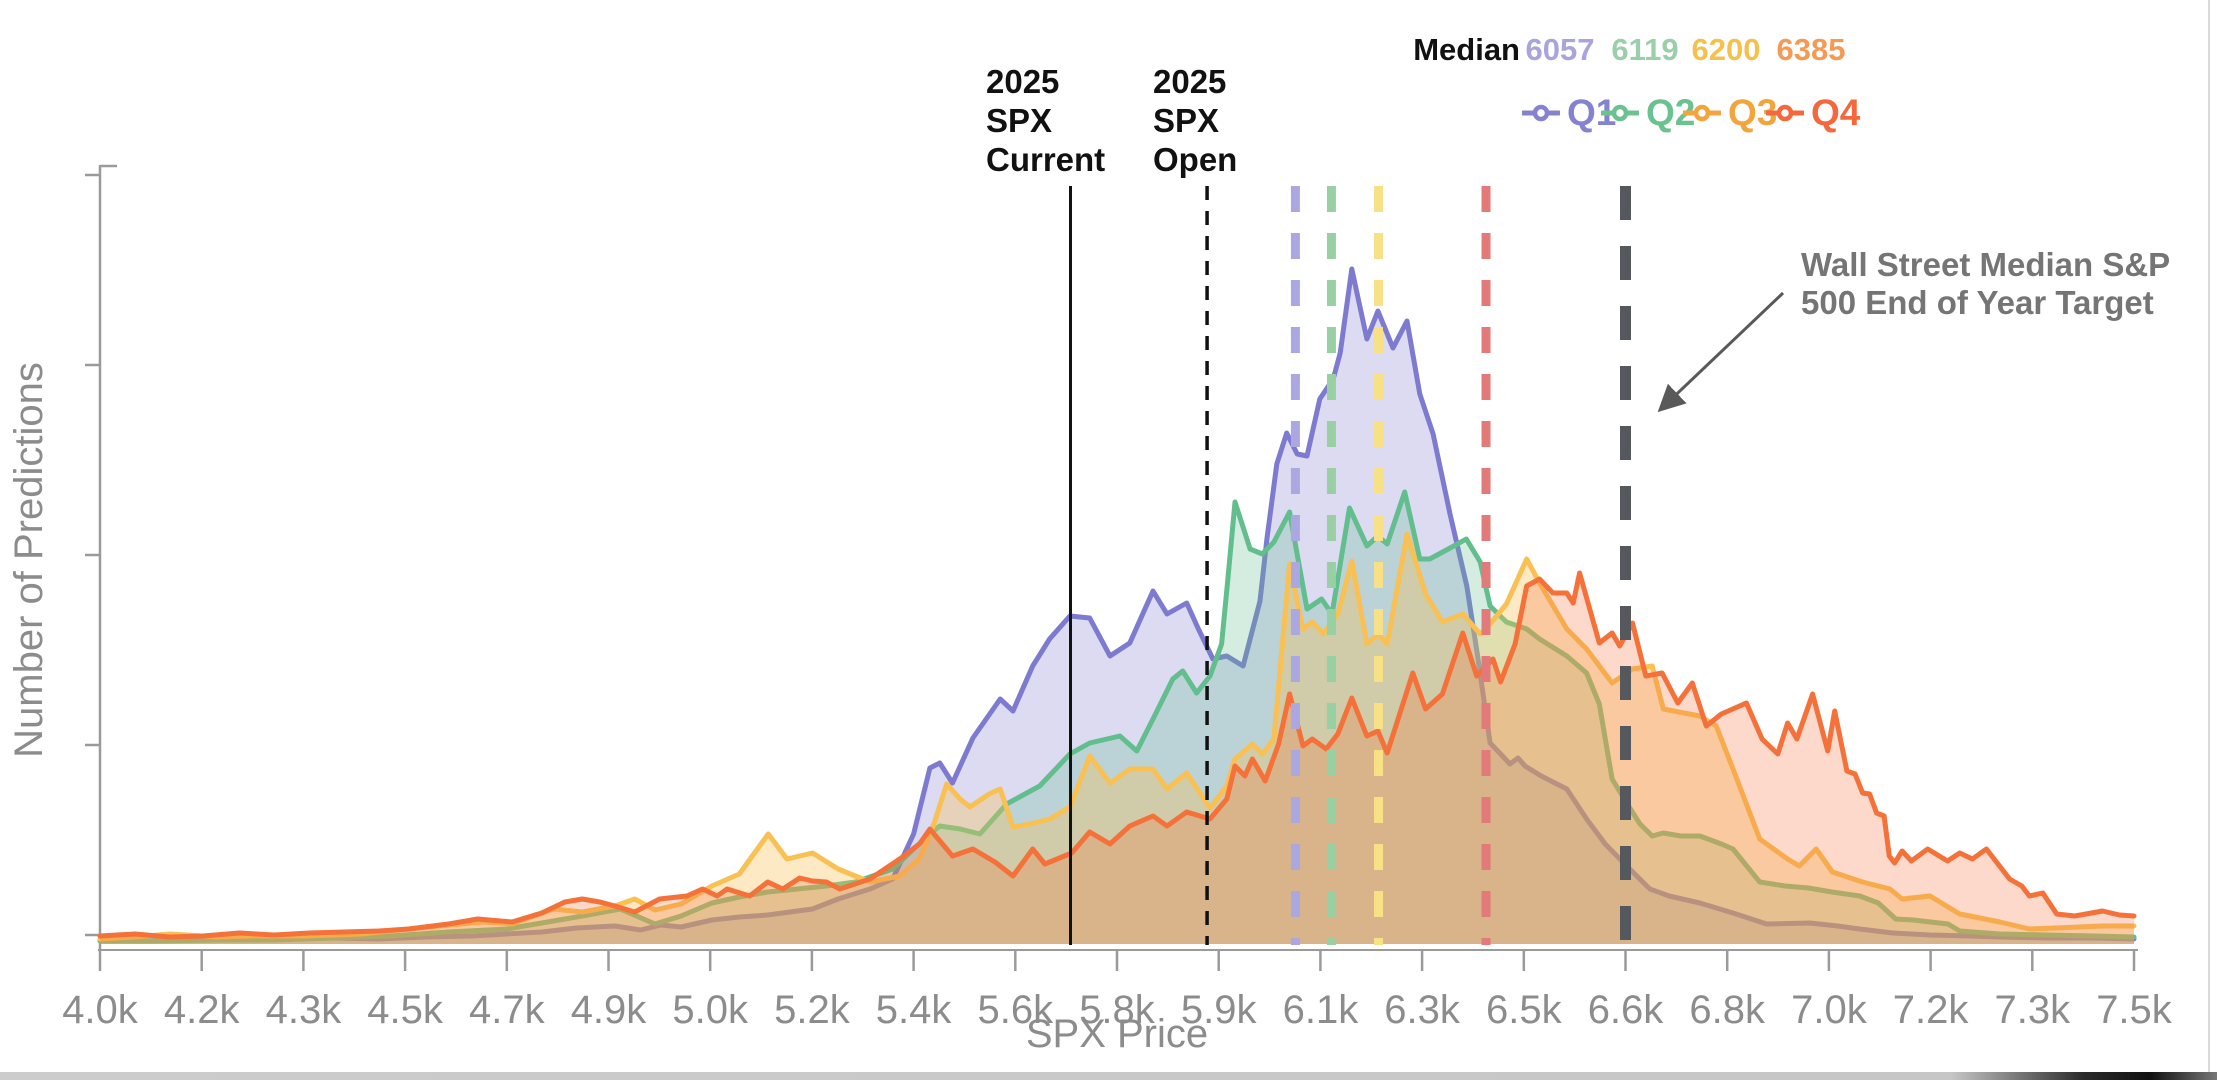 Image resolution: width=2217 pixels, height=1080 pixels. What do you see at coordinates (1986, 264) in the screenshot?
I see `wallstreet-annotation-1: Wall Street Median S&P` at bounding box center [1986, 264].